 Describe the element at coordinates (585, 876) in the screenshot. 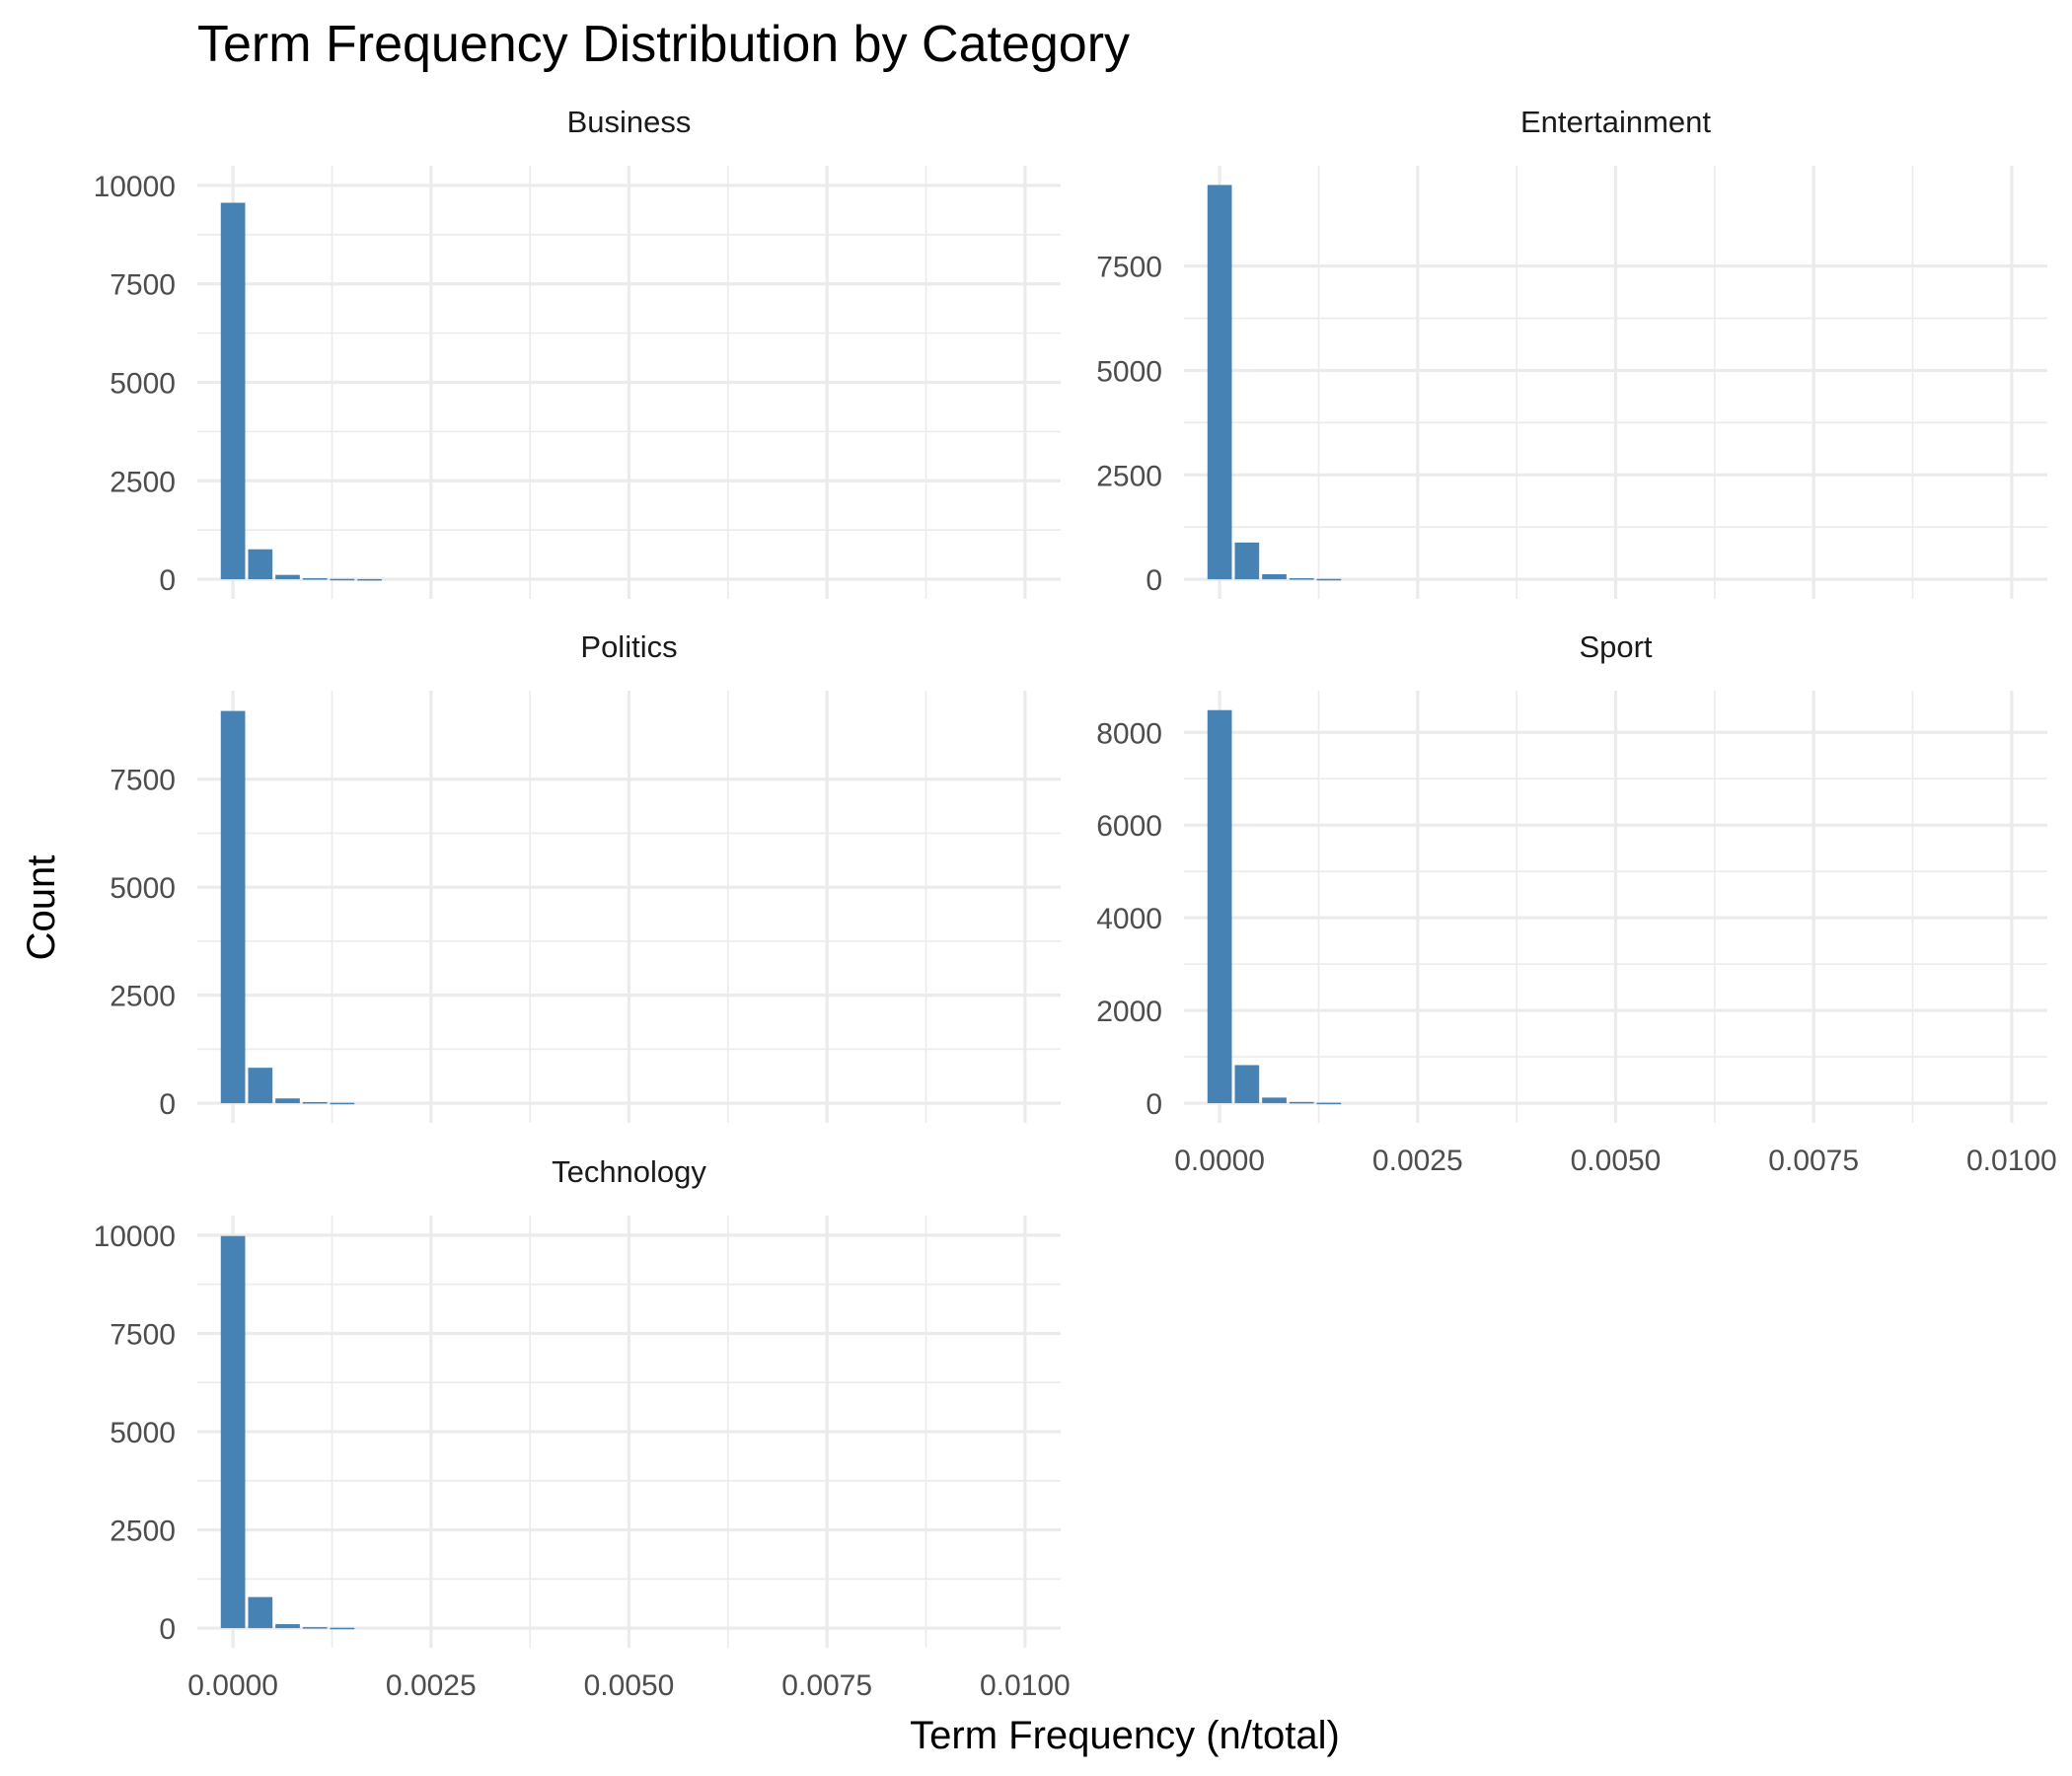

I see `panel-politics: 0 2500 5000 7500 Politics` at that location.